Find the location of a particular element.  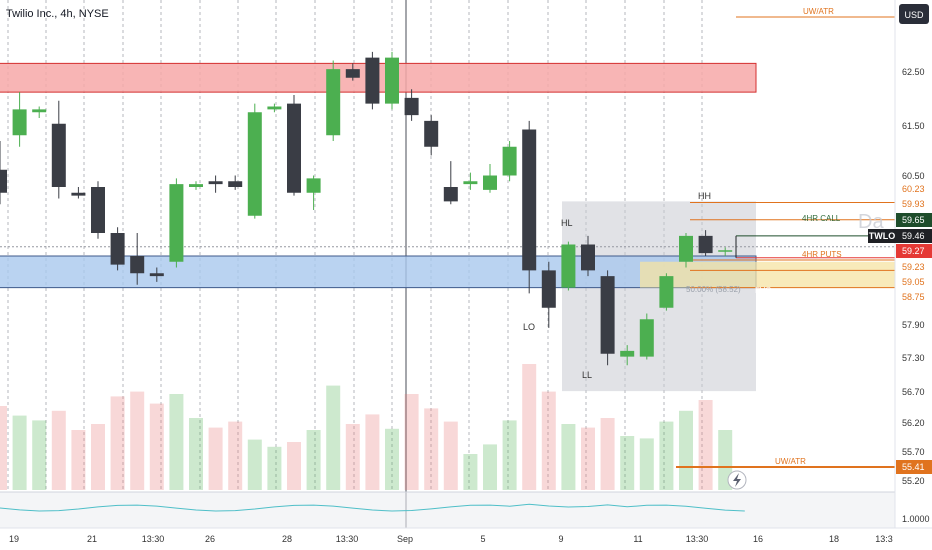

currency-button-label: USD is located at coordinates (914, 15).